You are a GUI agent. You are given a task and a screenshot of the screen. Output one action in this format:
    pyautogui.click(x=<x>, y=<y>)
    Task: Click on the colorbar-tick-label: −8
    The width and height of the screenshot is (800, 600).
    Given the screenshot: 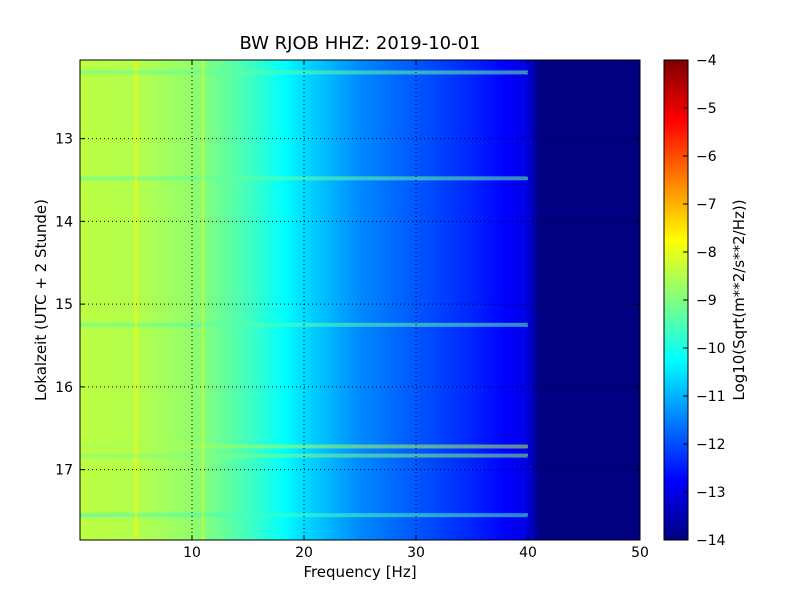 What is the action you would take?
    pyautogui.click(x=706, y=253)
    